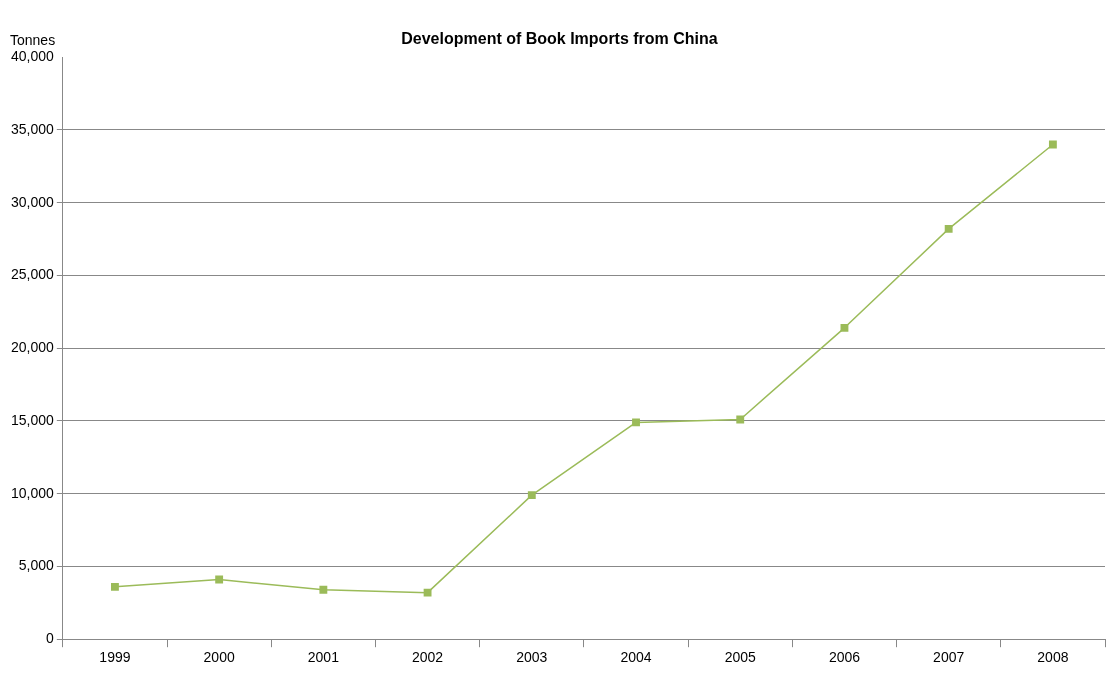  Describe the element at coordinates (32, 274) in the screenshot. I see `y-tick-label: 25,000` at that location.